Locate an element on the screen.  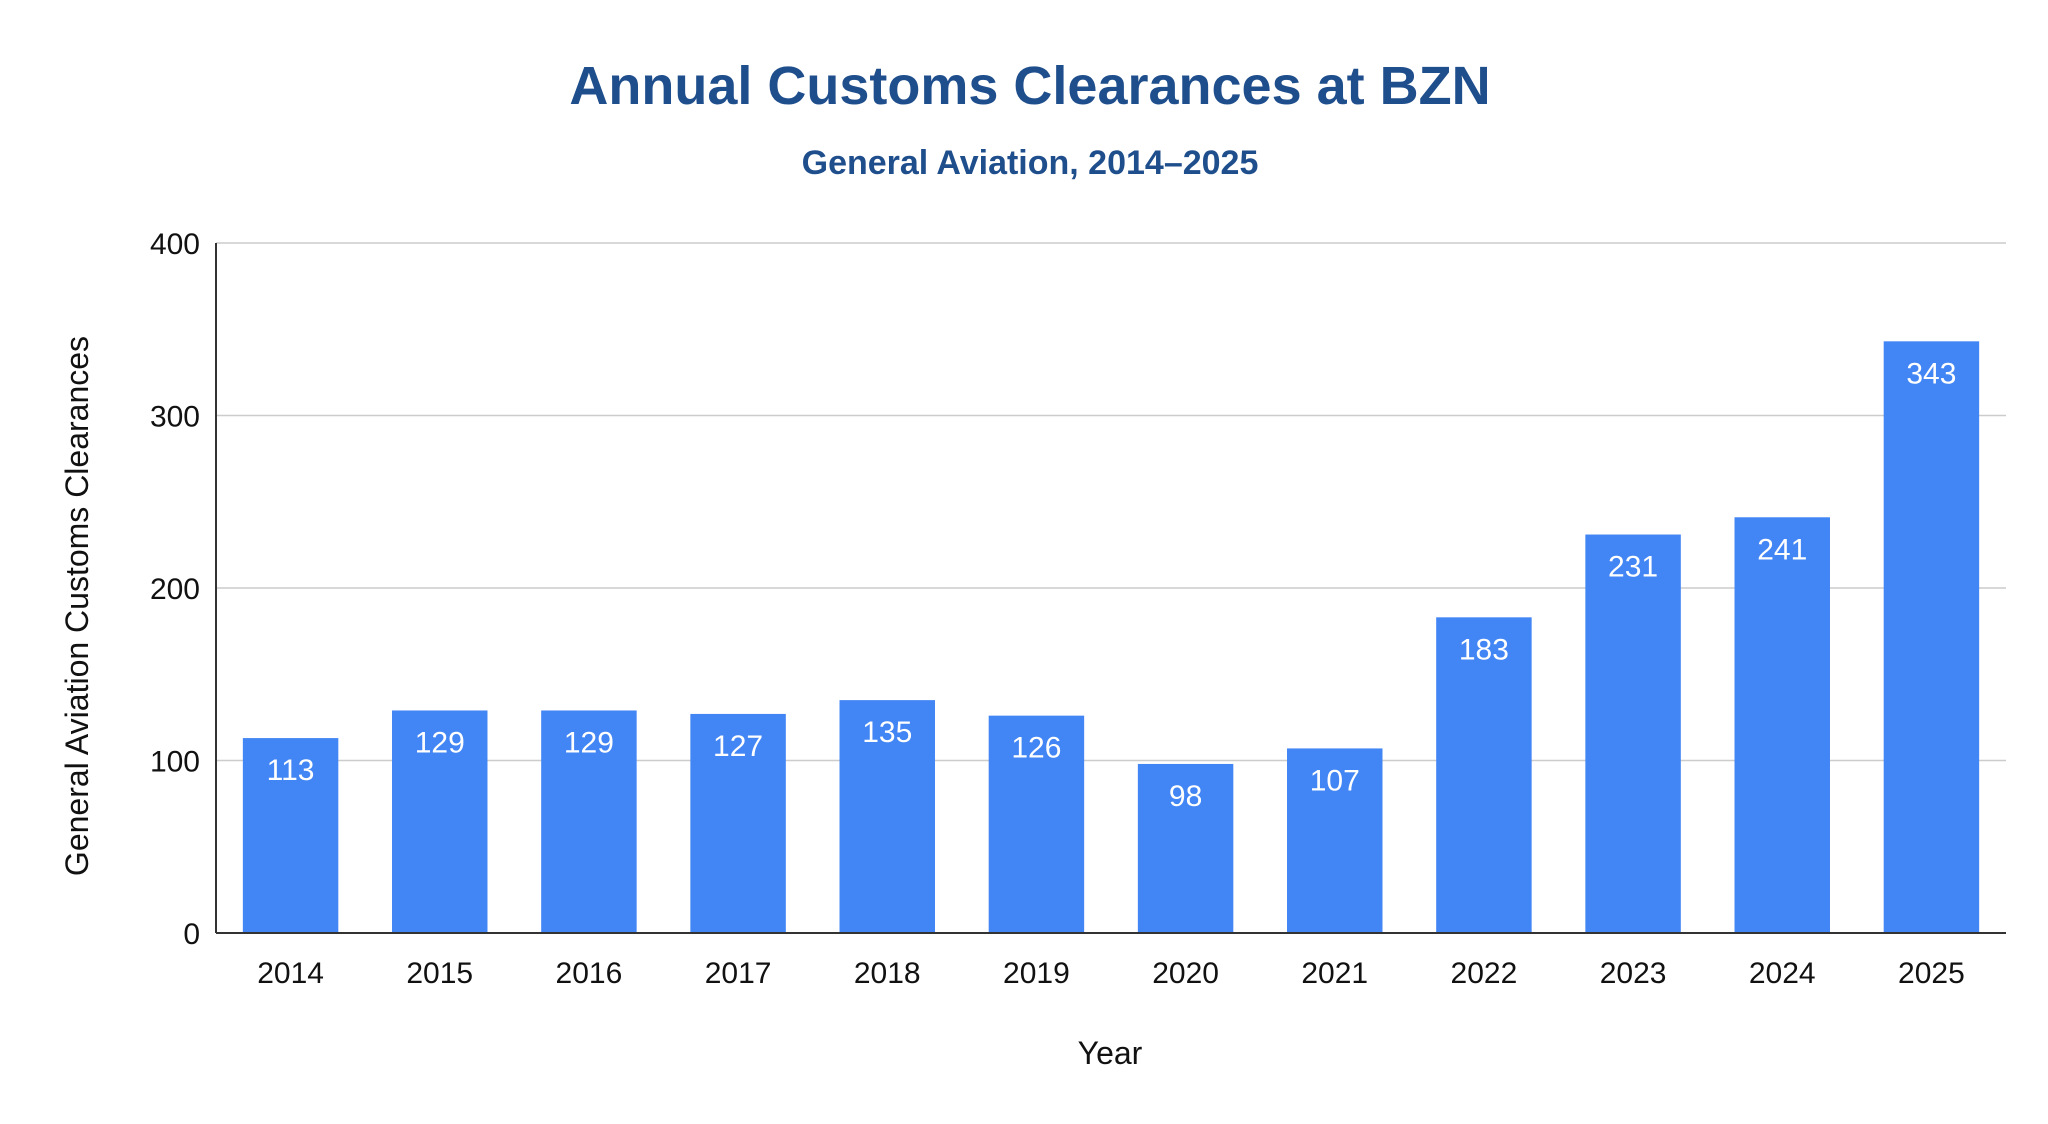
chart-title: Annual Customs Clearances at BZN is located at coordinates (1029, 86).